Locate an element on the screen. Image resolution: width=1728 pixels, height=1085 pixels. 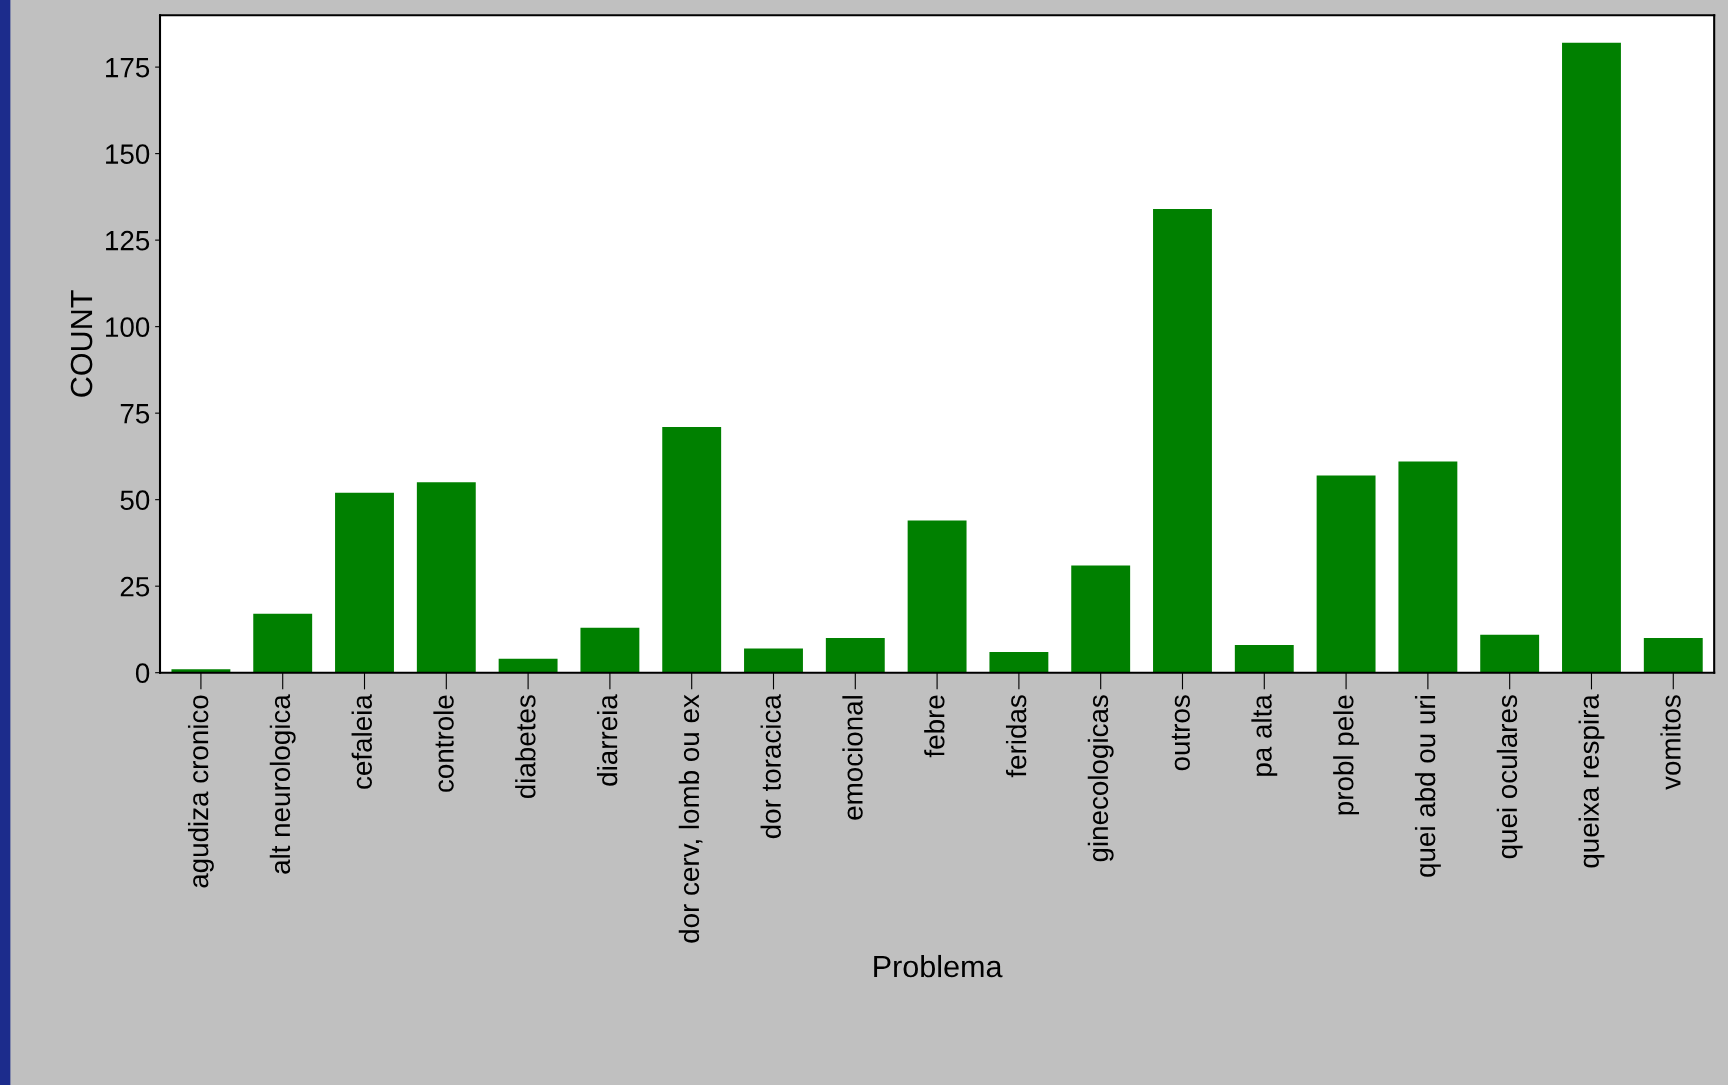
x-tick-label: alt neurologica is located at coordinates (282, 784).